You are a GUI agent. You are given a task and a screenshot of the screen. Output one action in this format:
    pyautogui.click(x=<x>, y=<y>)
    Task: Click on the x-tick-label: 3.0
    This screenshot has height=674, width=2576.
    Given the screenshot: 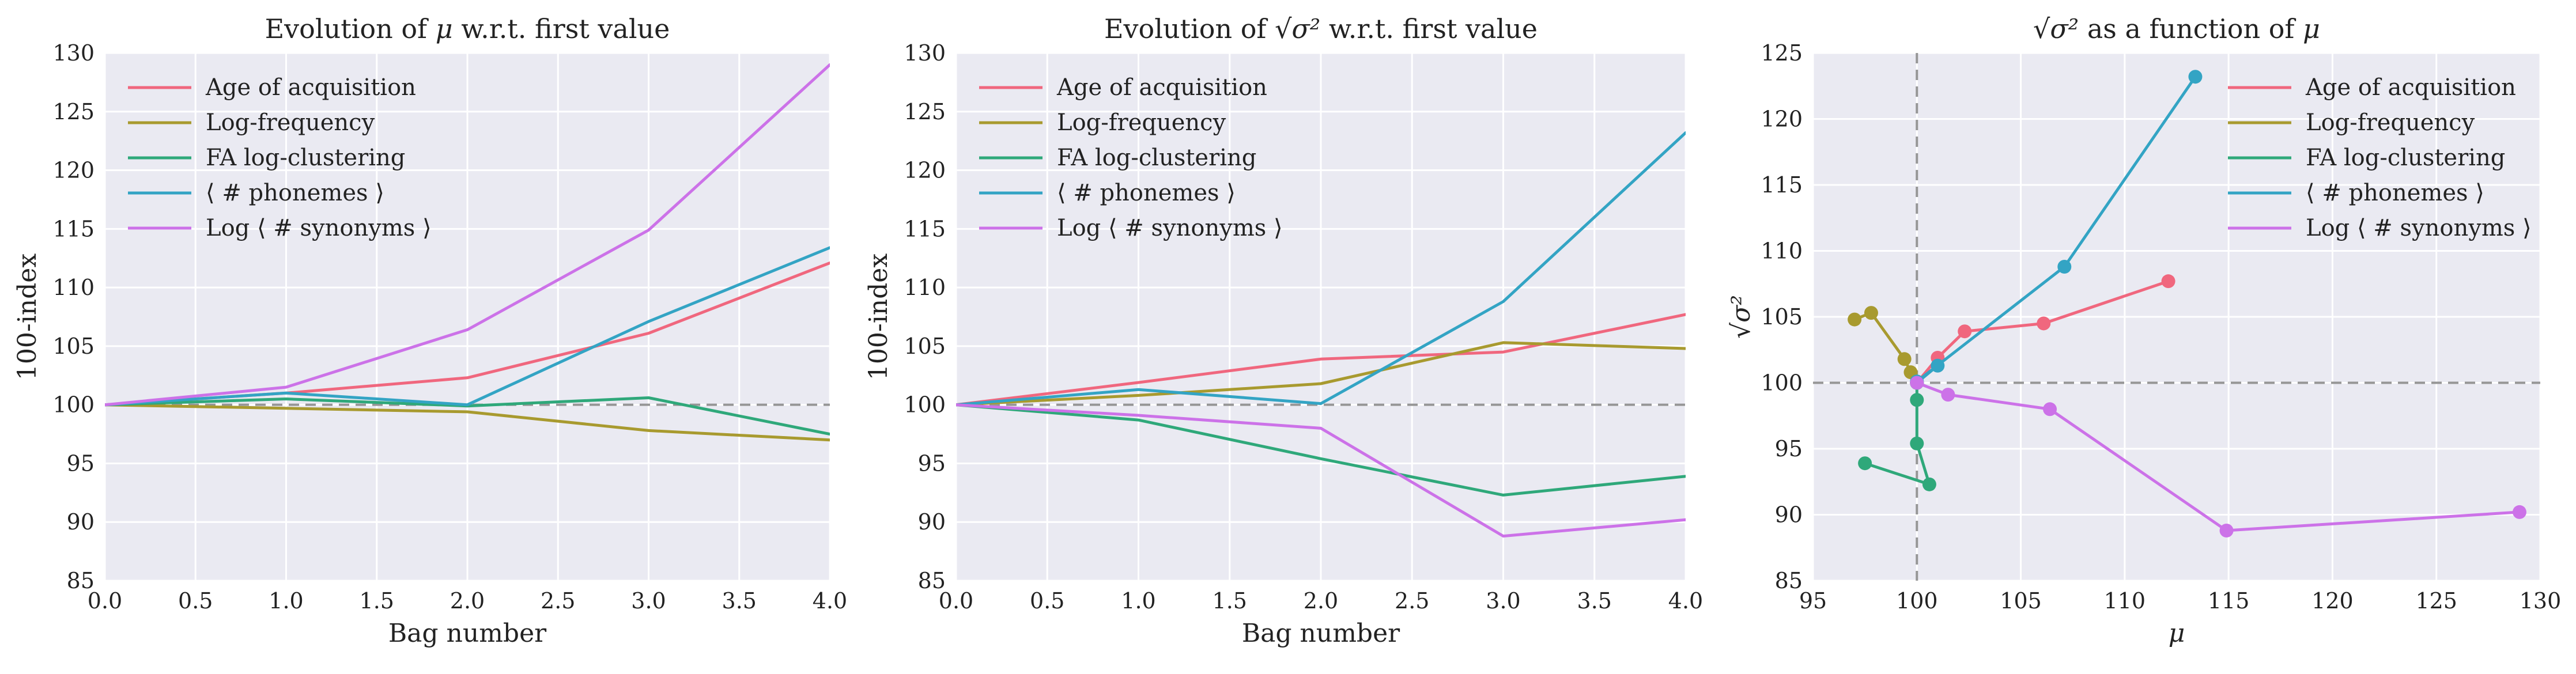 What is the action you would take?
    pyautogui.click(x=1503, y=601)
    